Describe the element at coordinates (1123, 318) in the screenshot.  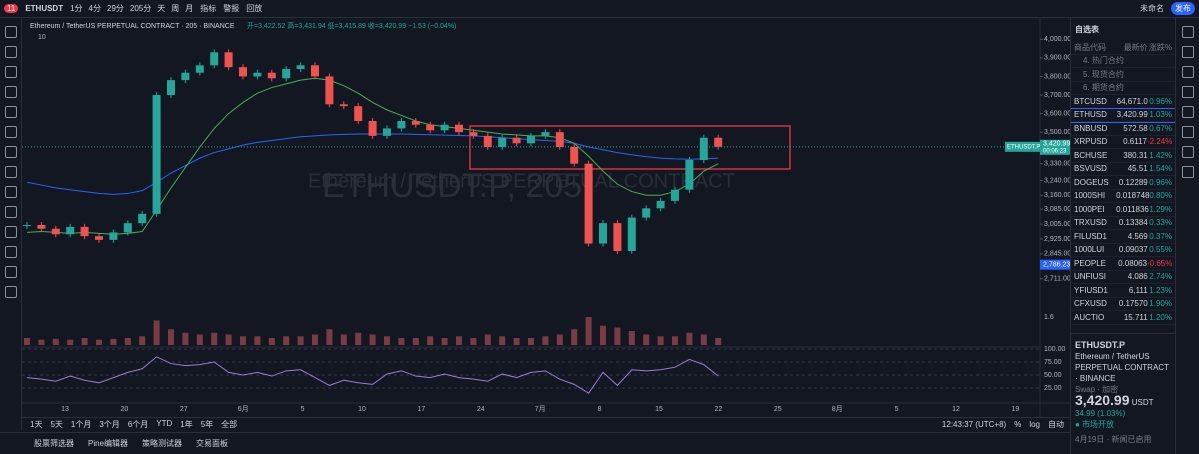
I see `watchlist-row: AUCTIO 15.711 1.20%` at that location.